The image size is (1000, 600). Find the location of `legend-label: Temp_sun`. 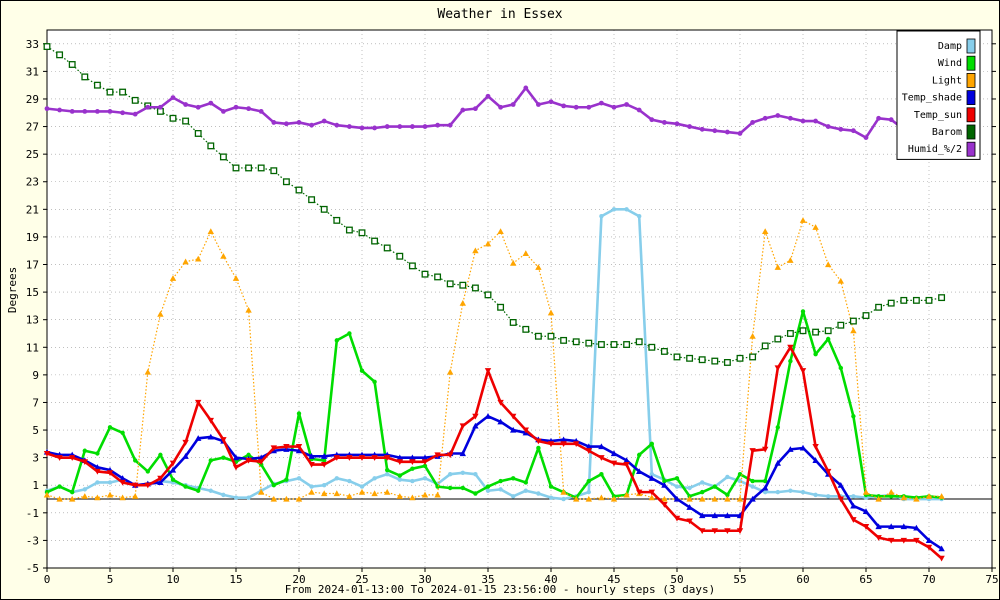

legend-label: Temp_sun is located at coordinates (938, 115).